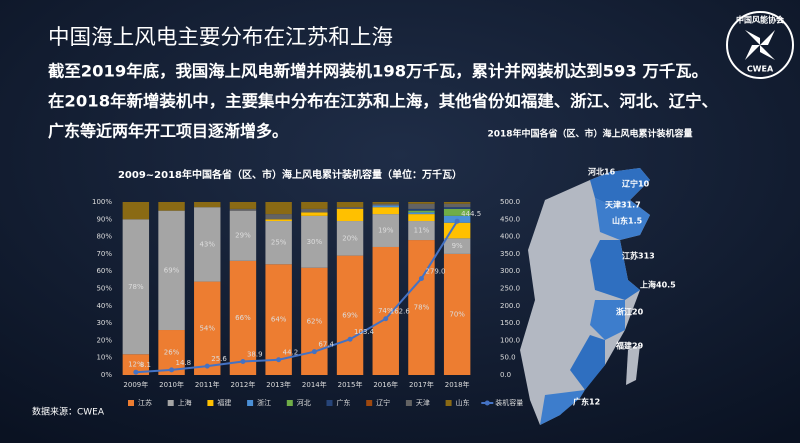  I want to click on x-tick-label: 2015年, so click(350, 384).